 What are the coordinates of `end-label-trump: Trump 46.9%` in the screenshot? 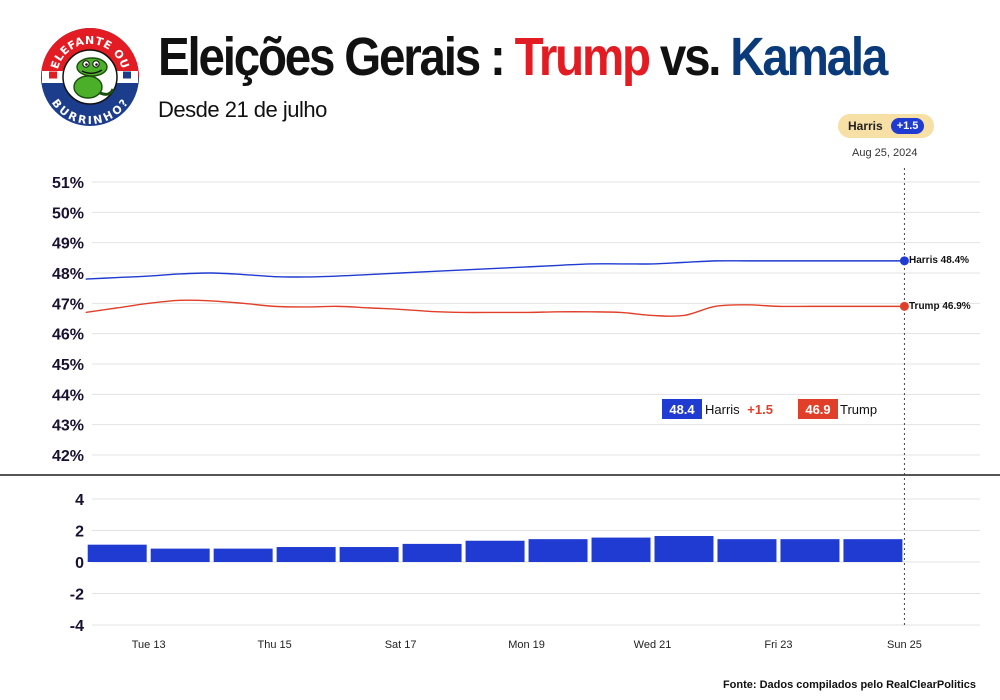 It's located at (940, 306).